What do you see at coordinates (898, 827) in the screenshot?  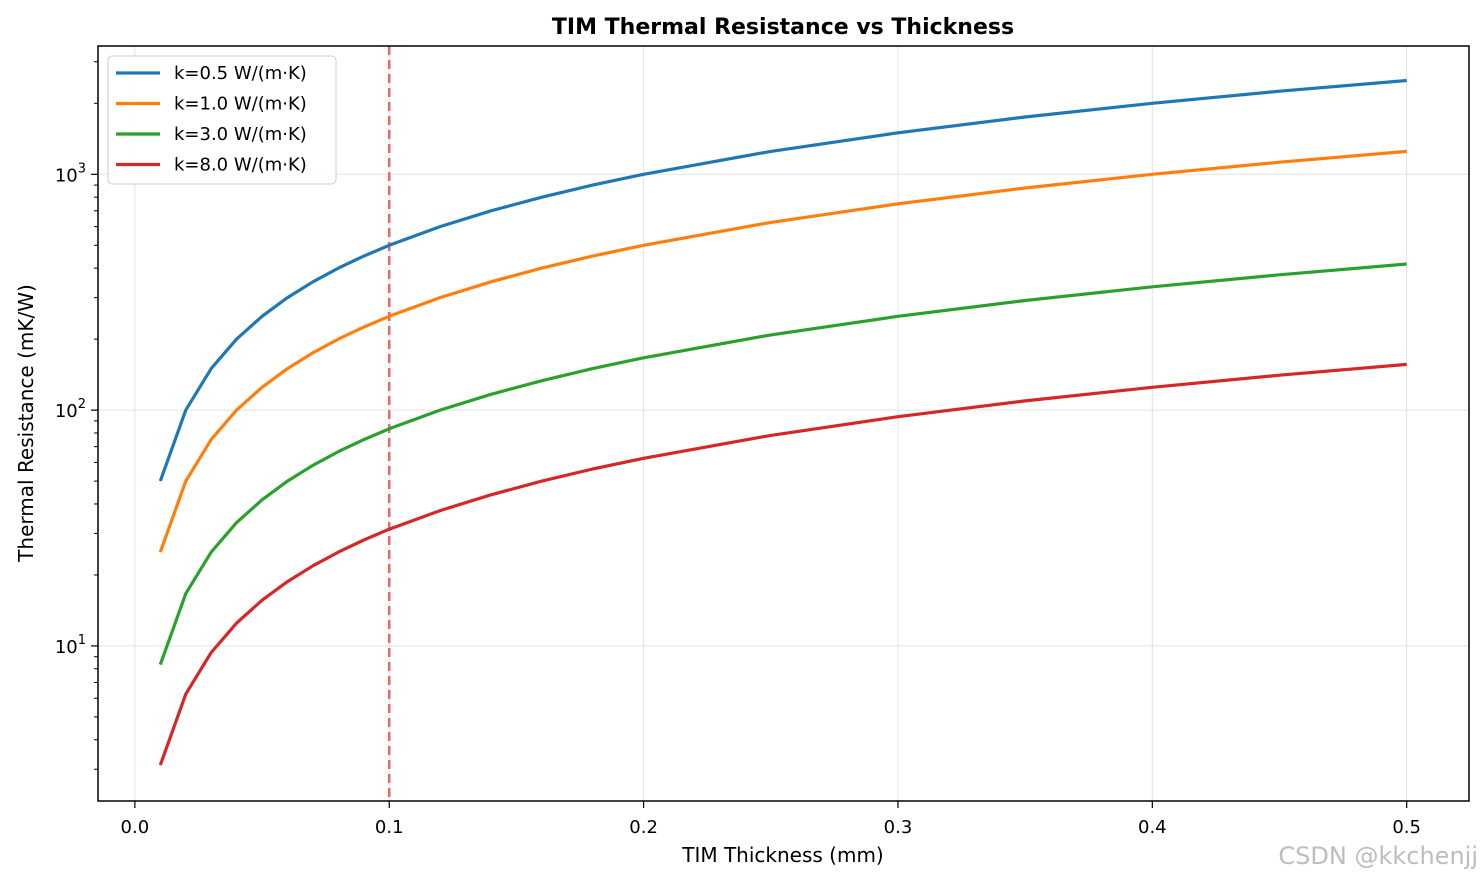 I see `x-tick-label: 0.3` at bounding box center [898, 827].